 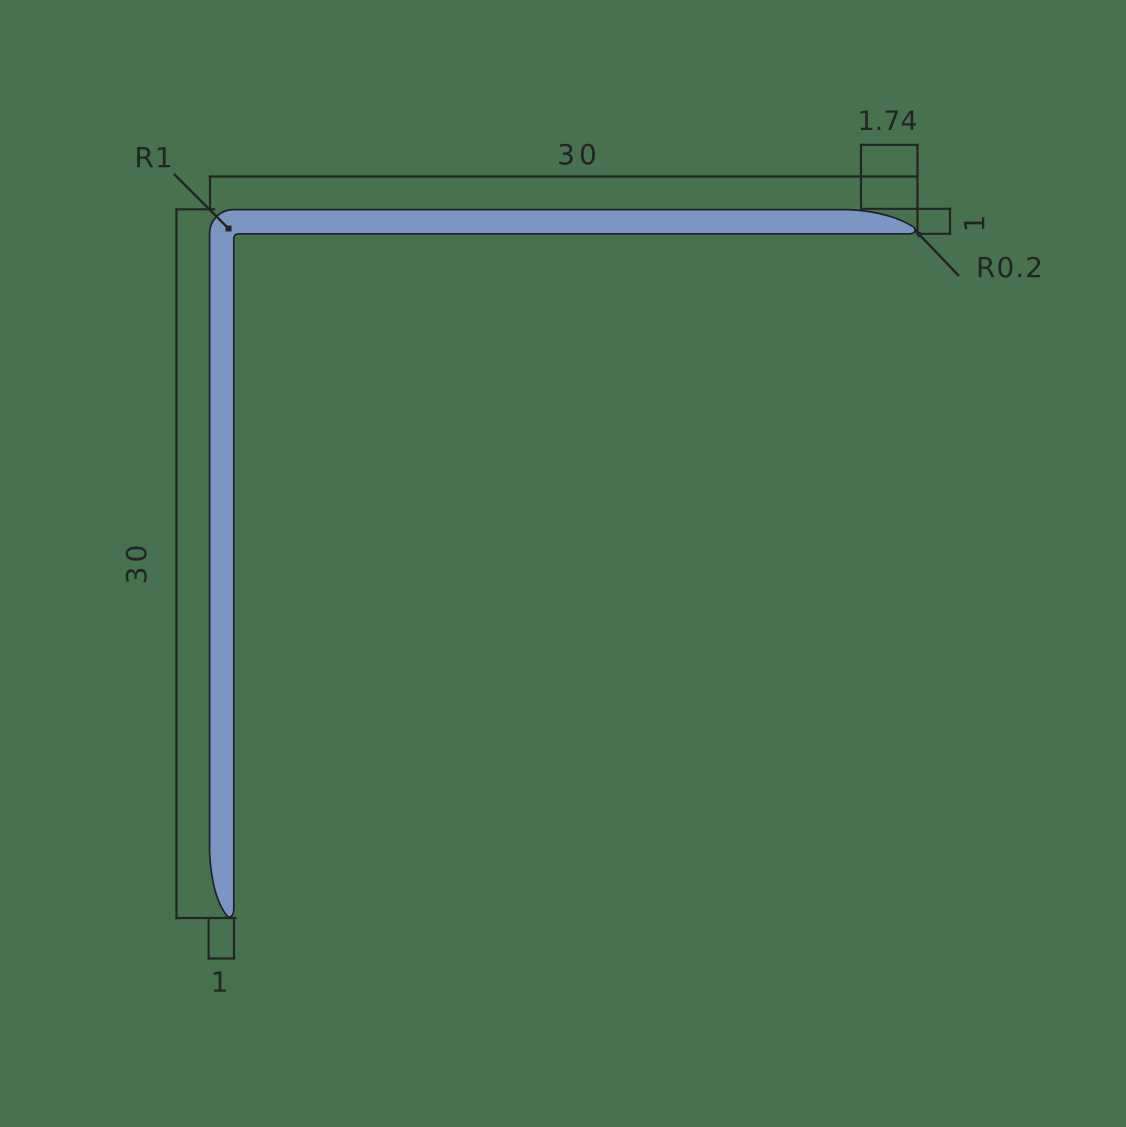 What do you see at coordinates (937, 253) in the screenshot?
I see `leader-tip-radius-line` at bounding box center [937, 253].